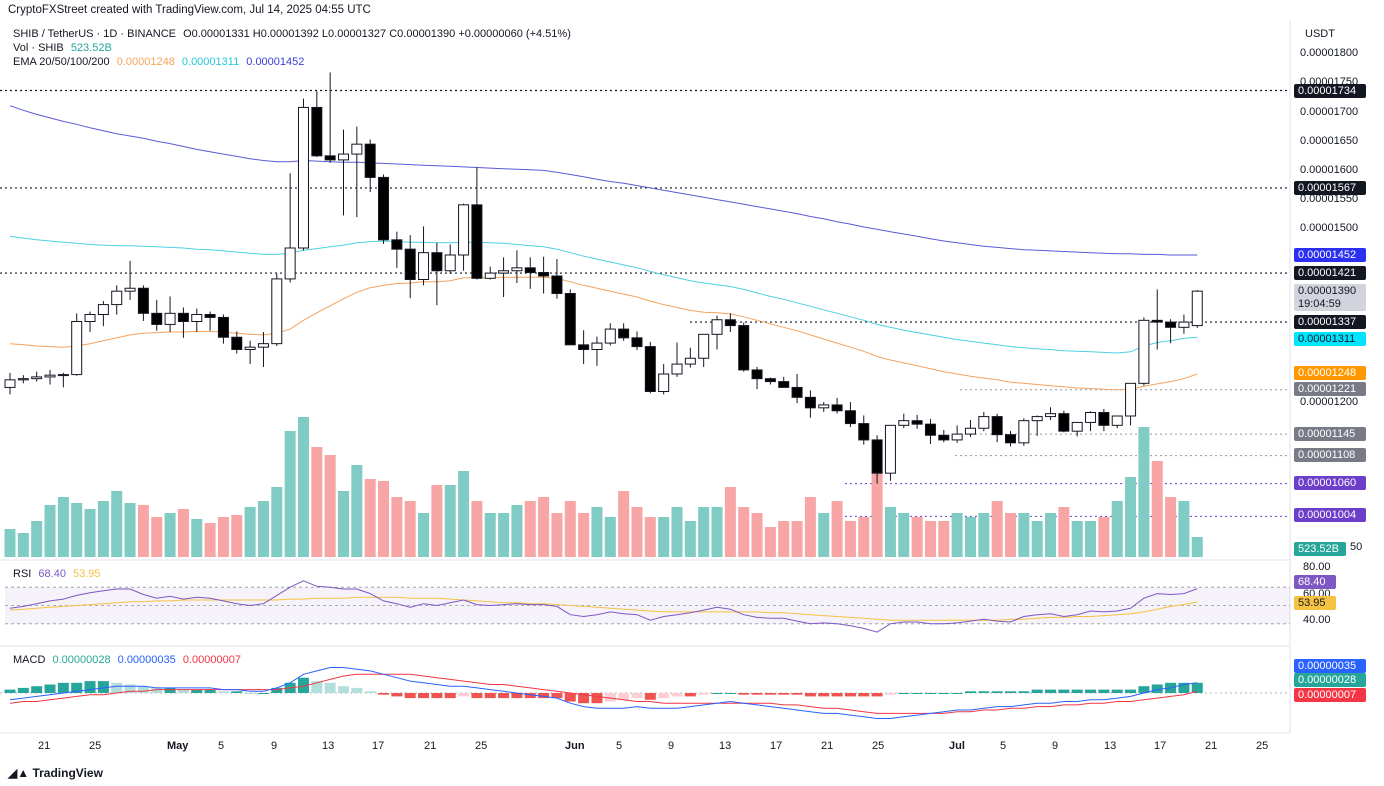 This screenshot has width=1384, height=786. What do you see at coordinates (1329, 199) in the screenshot?
I see `price-tick: 0.00001550` at bounding box center [1329, 199].